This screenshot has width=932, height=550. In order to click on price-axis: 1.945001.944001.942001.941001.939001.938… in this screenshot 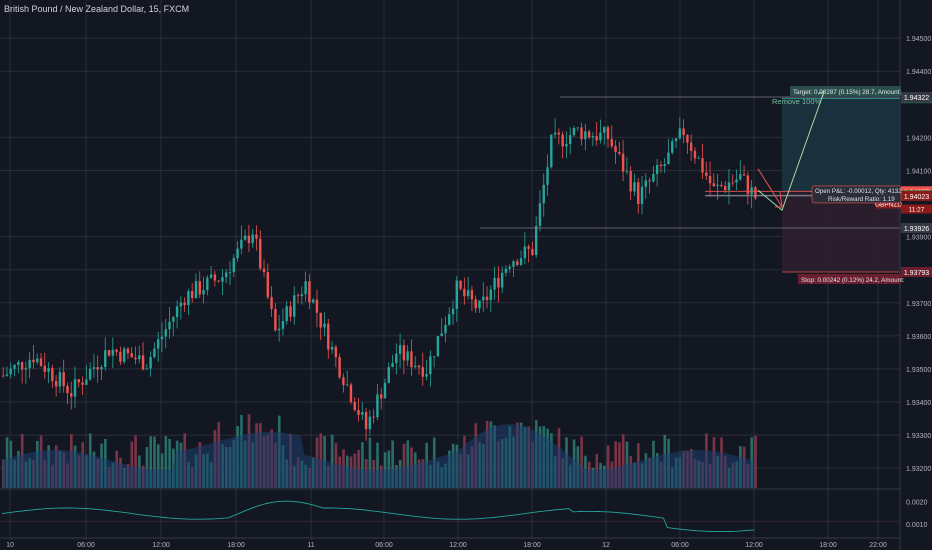, I will do `click(903, 275)`.